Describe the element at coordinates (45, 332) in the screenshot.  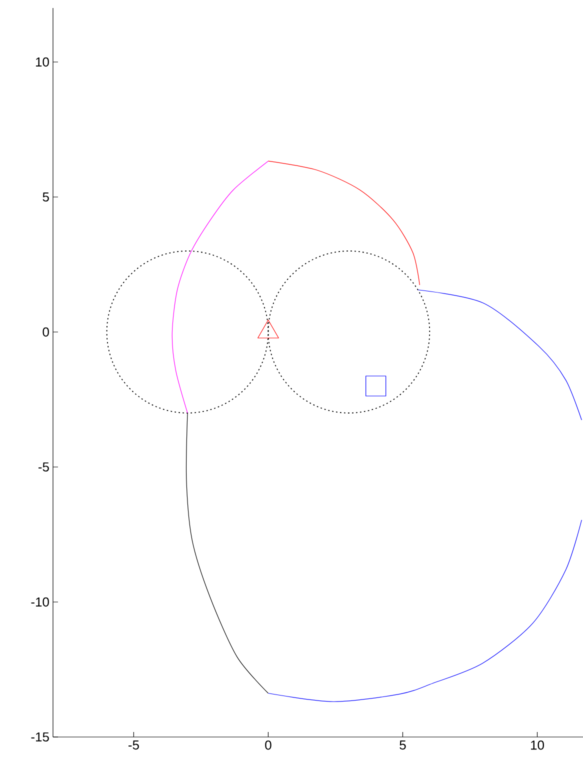
I see `y-tick-label: 0` at that location.